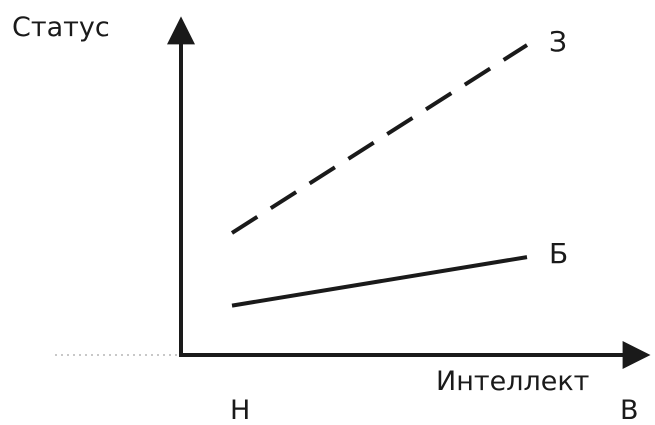 The width and height of the screenshot is (655, 425). I want to click on x-tick-label-high: В, so click(629, 410).